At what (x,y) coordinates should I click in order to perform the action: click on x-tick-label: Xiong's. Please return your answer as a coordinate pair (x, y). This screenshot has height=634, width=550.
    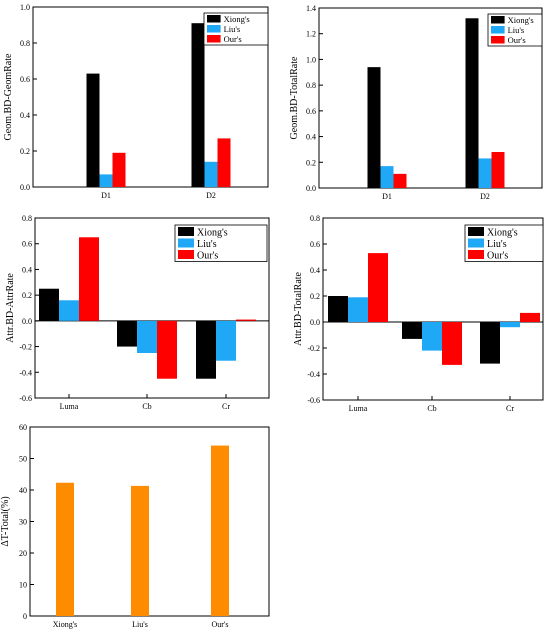
    Looking at the image, I should click on (65, 624).